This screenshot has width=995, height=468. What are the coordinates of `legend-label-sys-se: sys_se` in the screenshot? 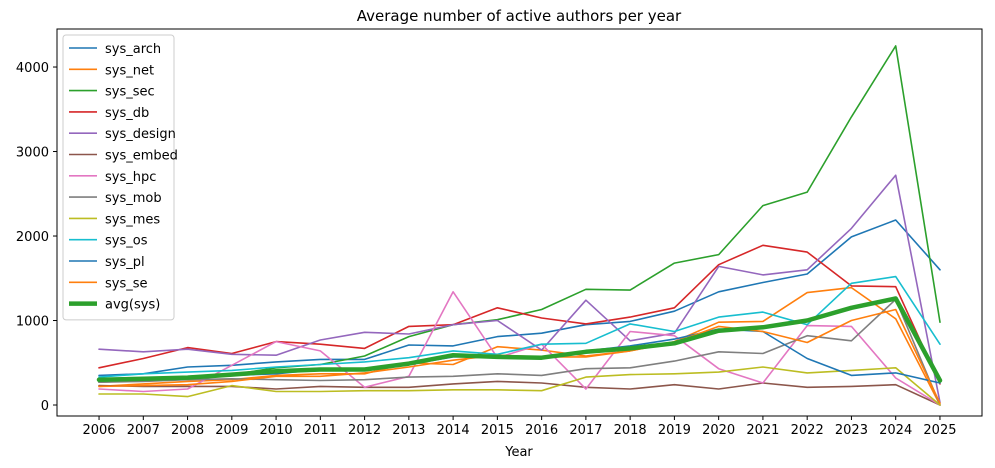 It's located at (126, 283).